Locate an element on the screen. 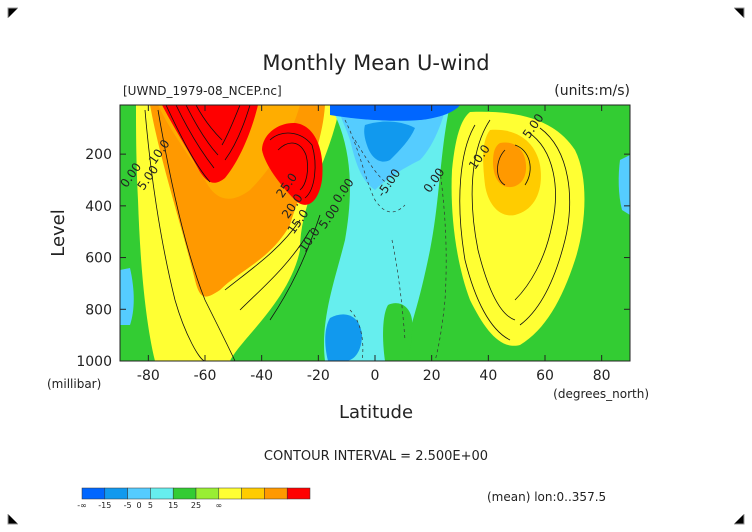 The image size is (752, 532). x-tick-label: 80 is located at coordinates (602, 376).